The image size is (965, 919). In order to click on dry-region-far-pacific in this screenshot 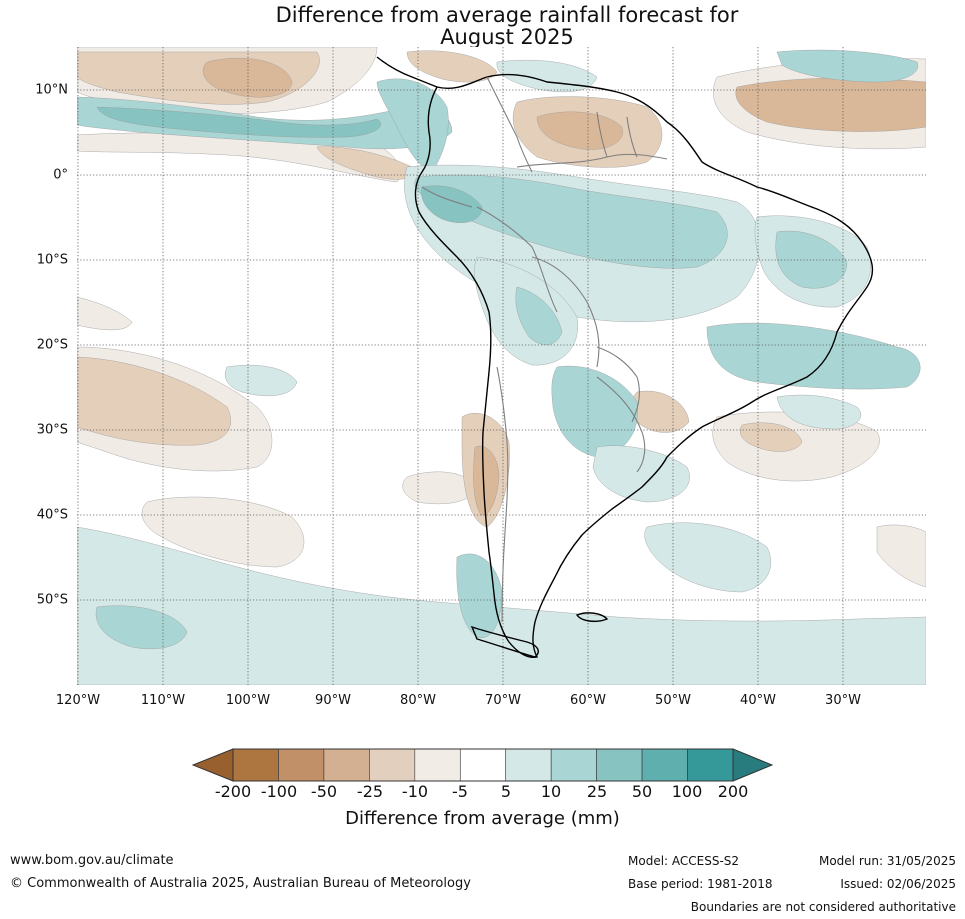, I will do `click(105, 313)`.